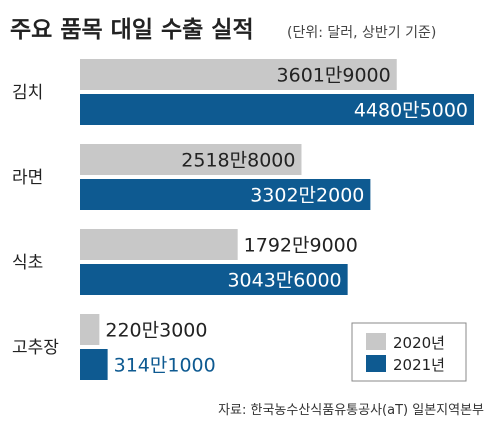 This screenshot has height=432, width=500. I want to click on legend-label-2021: 2021년, so click(419, 365).